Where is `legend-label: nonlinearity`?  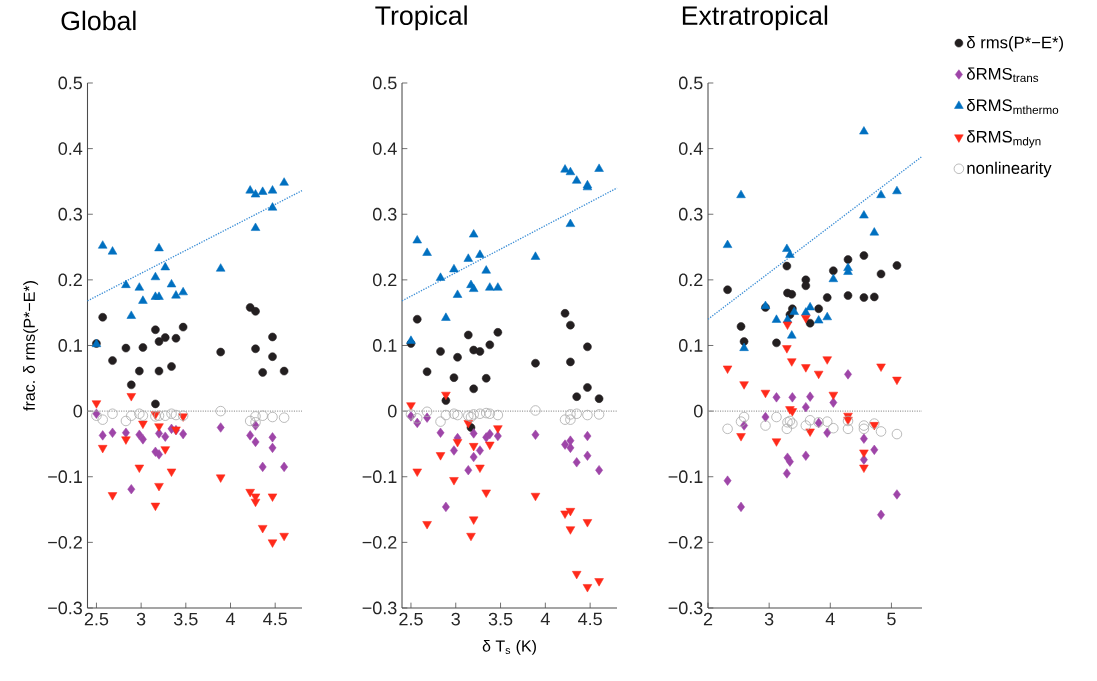
legend-label: nonlinearity is located at coordinates (1009, 169).